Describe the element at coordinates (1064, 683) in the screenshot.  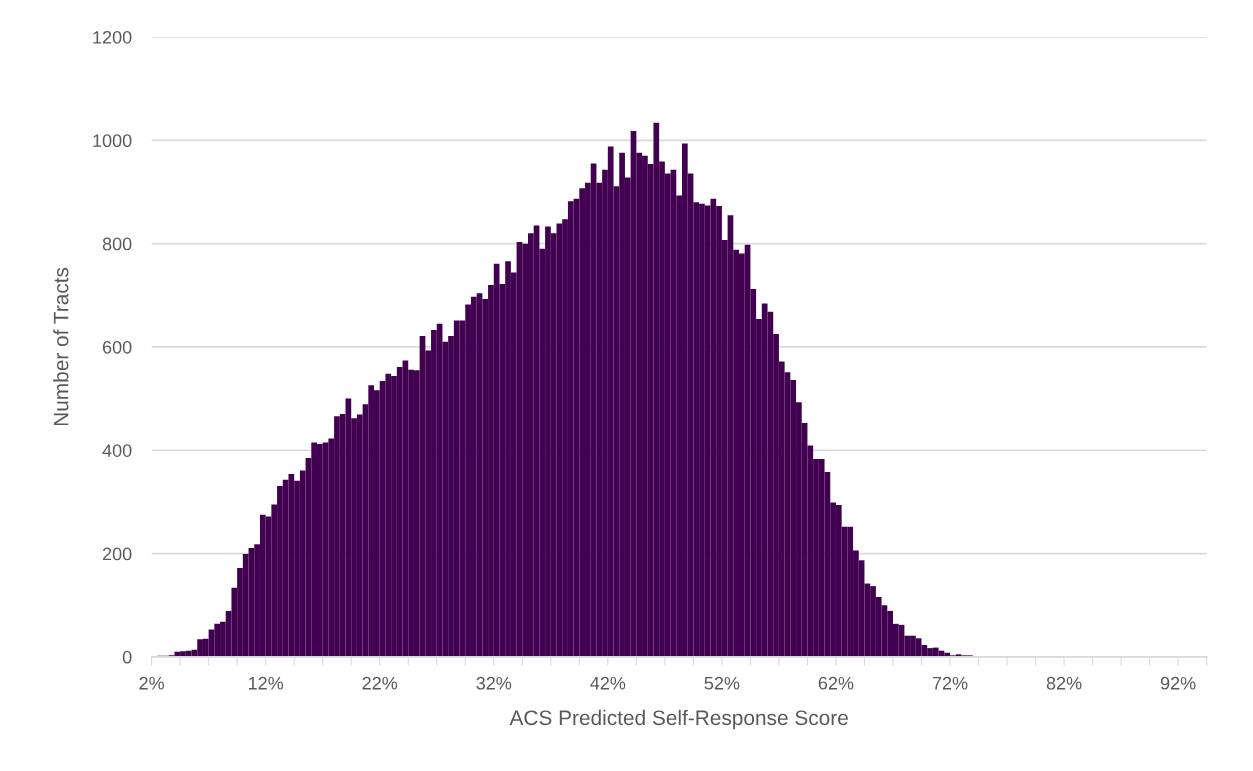
I see `x-tick-label: 82%` at that location.